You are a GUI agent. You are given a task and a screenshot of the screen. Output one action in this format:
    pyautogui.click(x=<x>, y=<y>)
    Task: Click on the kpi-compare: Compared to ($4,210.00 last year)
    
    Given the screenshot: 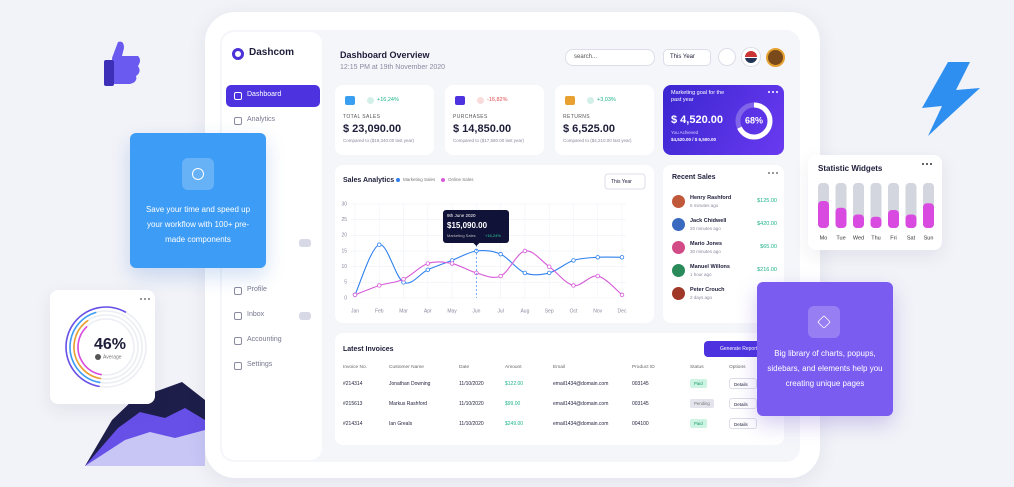 What is the action you would take?
    pyautogui.click(x=597, y=140)
    